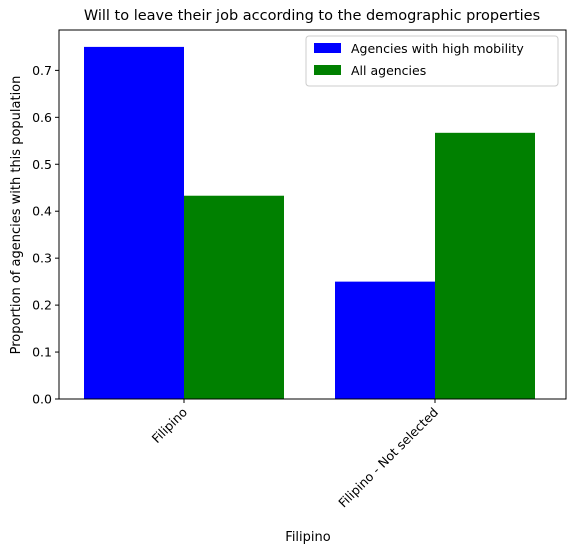  I want to click on x-tick-label: Filipino, so click(169, 425).